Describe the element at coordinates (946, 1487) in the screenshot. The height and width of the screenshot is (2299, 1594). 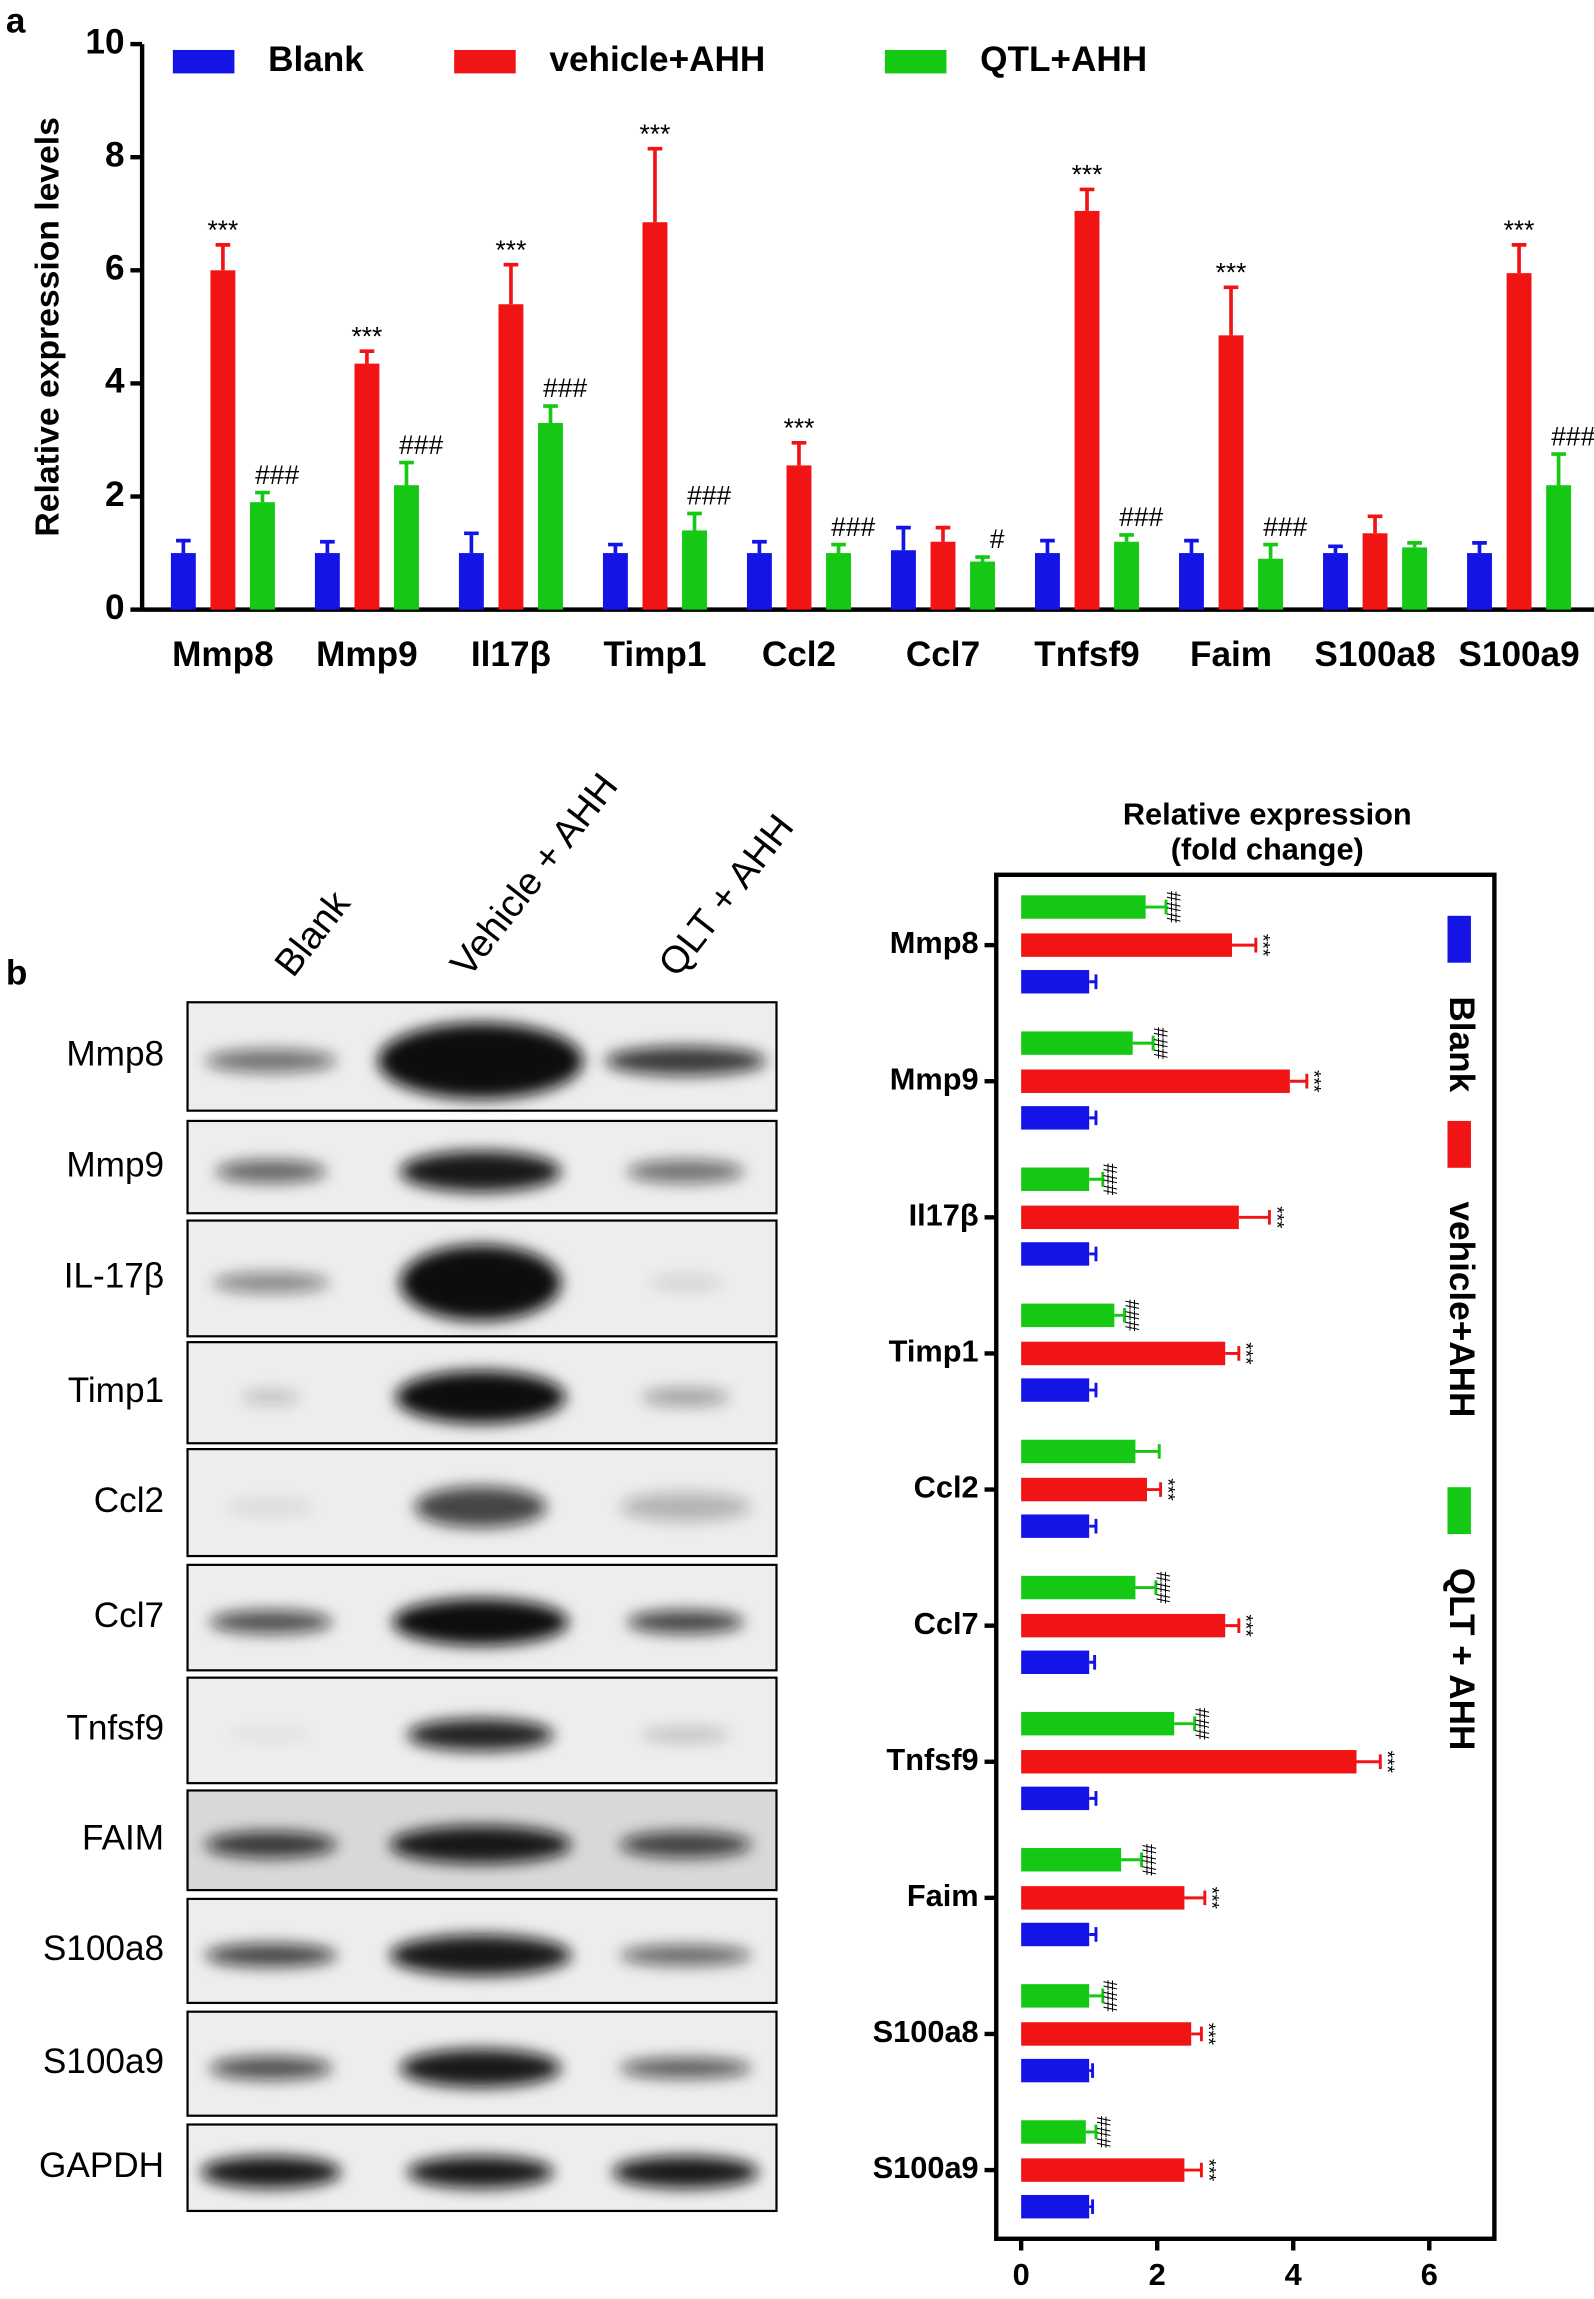
I see `y-tick-label: Ccl2` at that location.